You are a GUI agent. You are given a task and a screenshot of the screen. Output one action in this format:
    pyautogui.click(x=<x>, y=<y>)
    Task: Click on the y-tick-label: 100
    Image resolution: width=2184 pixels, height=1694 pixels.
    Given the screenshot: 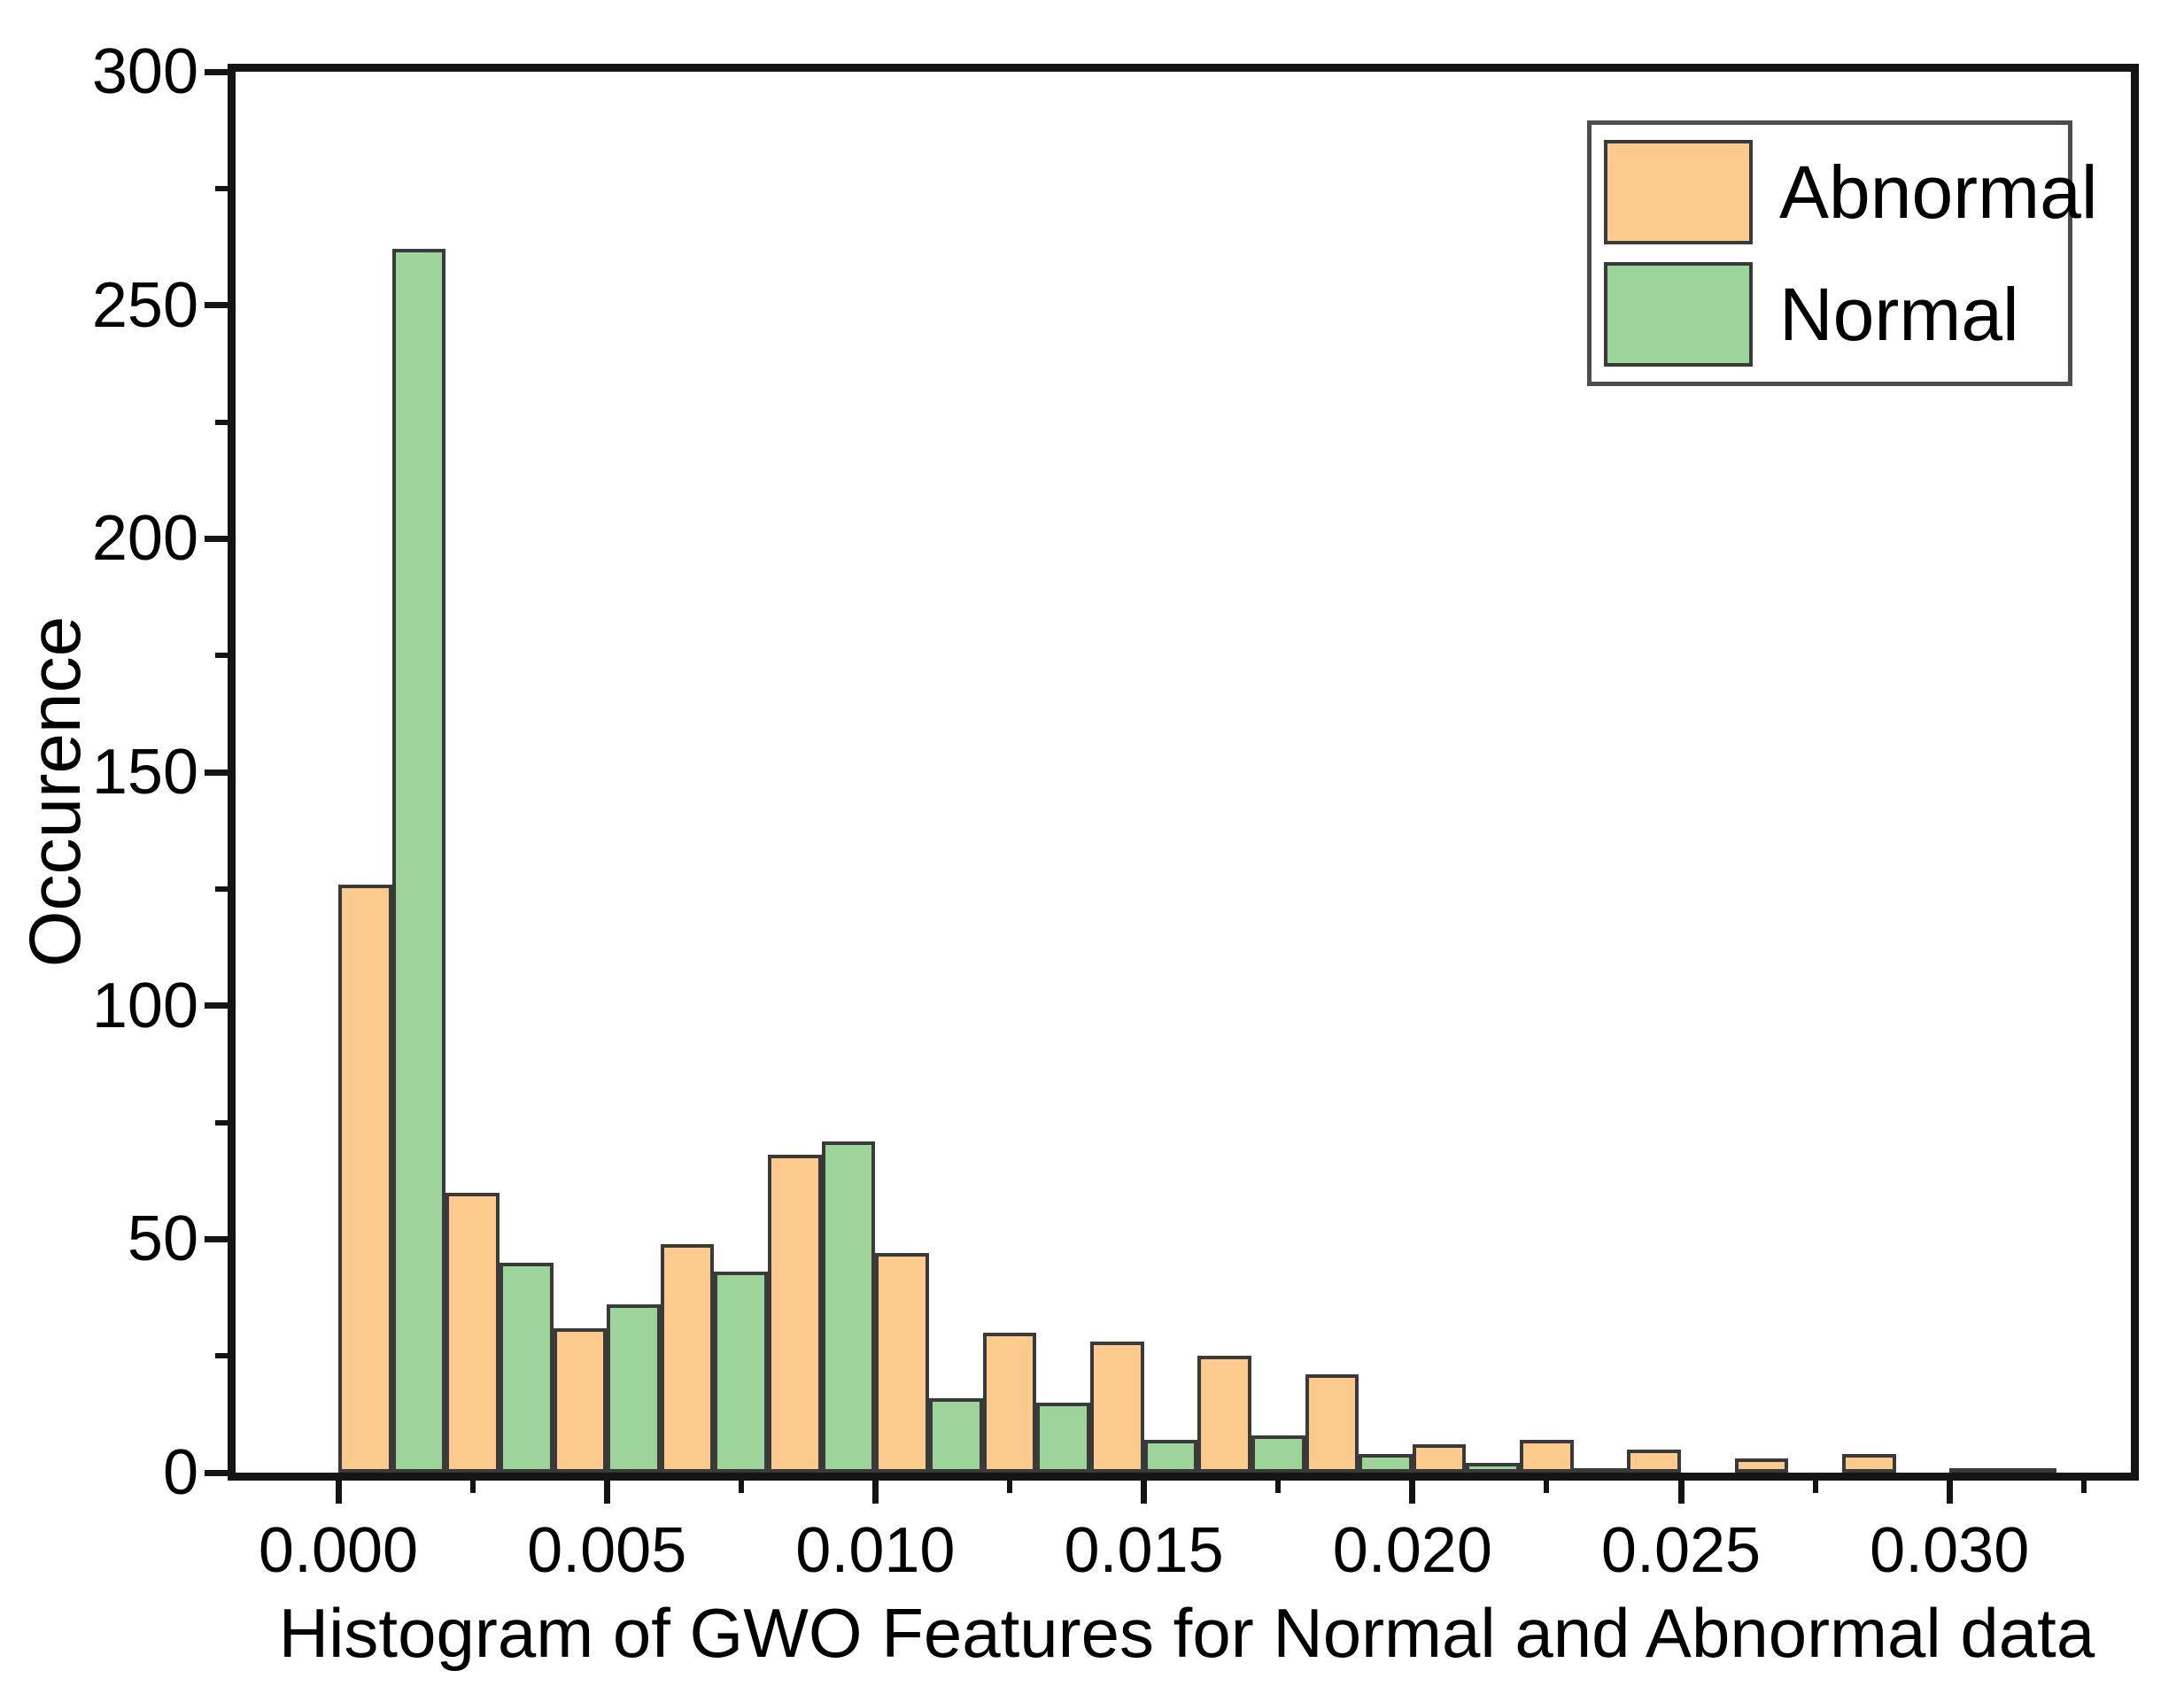 What is the action you would take?
    pyautogui.click(x=144, y=1005)
    